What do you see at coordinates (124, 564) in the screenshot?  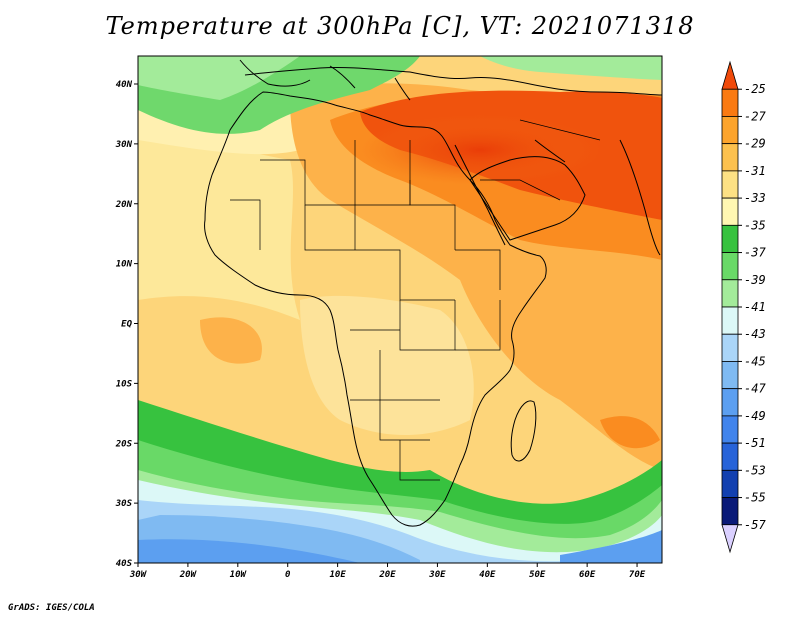 I see `lat-tick-label: 40S` at bounding box center [124, 564].